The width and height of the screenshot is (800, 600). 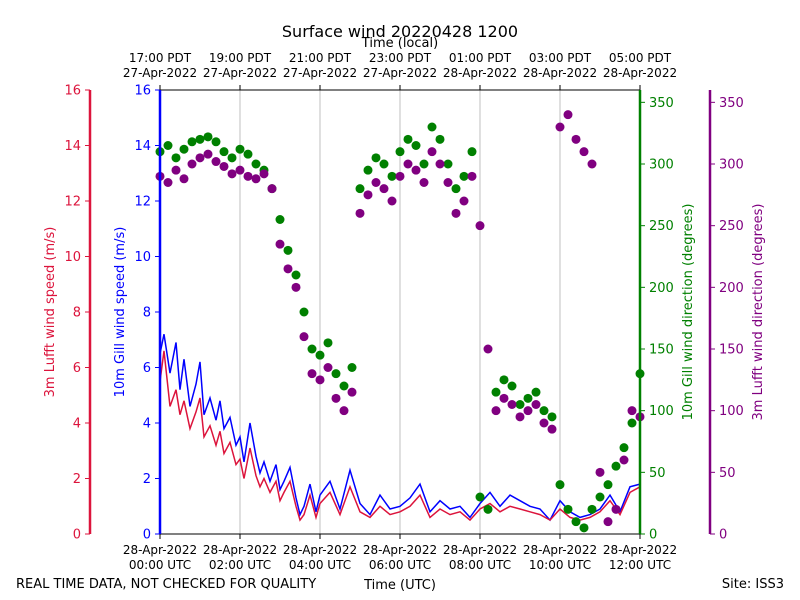 What do you see at coordinates (77, 479) in the screenshot?
I see `lufft-speed-axis-tick-label: 2` at bounding box center [77, 479].